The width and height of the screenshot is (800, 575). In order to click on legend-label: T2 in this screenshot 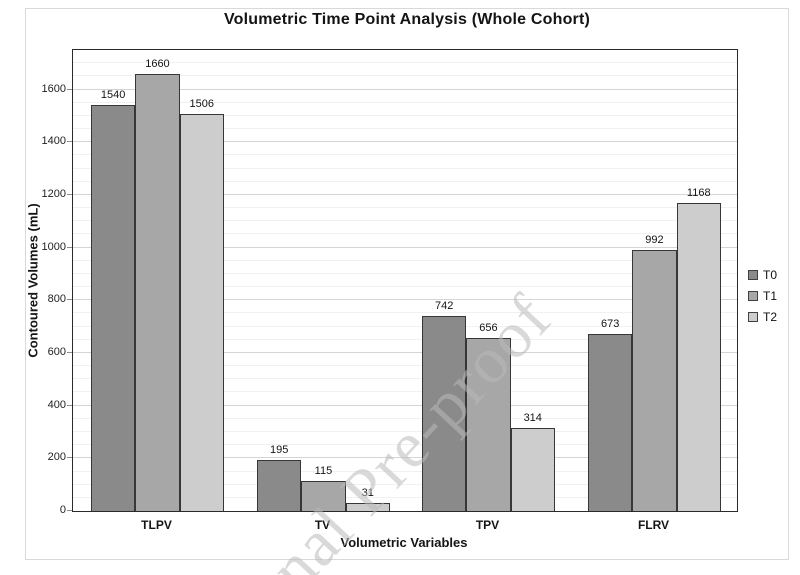, I will do `click(770, 317)`.